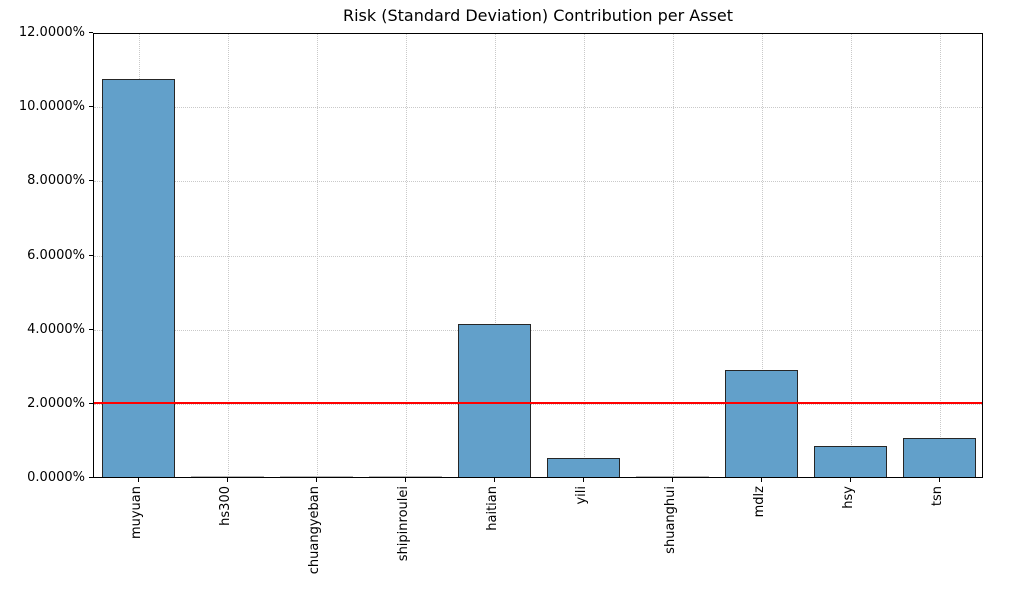  Describe the element at coordinates (759, 502) in the screenshot. I see `x-tick-label-mdlz: mdlz` at that location.